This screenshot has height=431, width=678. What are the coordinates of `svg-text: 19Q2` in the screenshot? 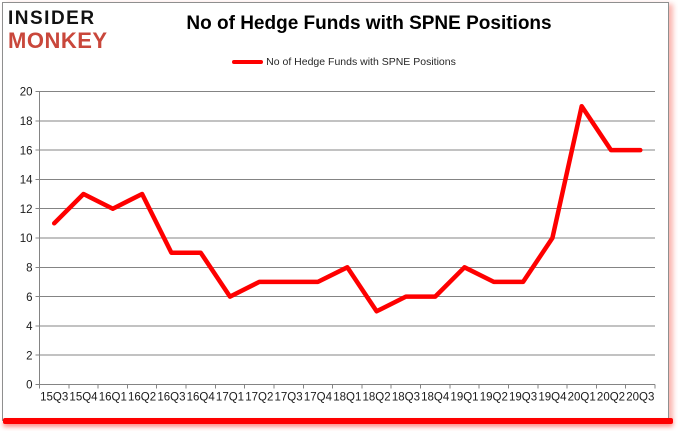 It's located at (494, 398).